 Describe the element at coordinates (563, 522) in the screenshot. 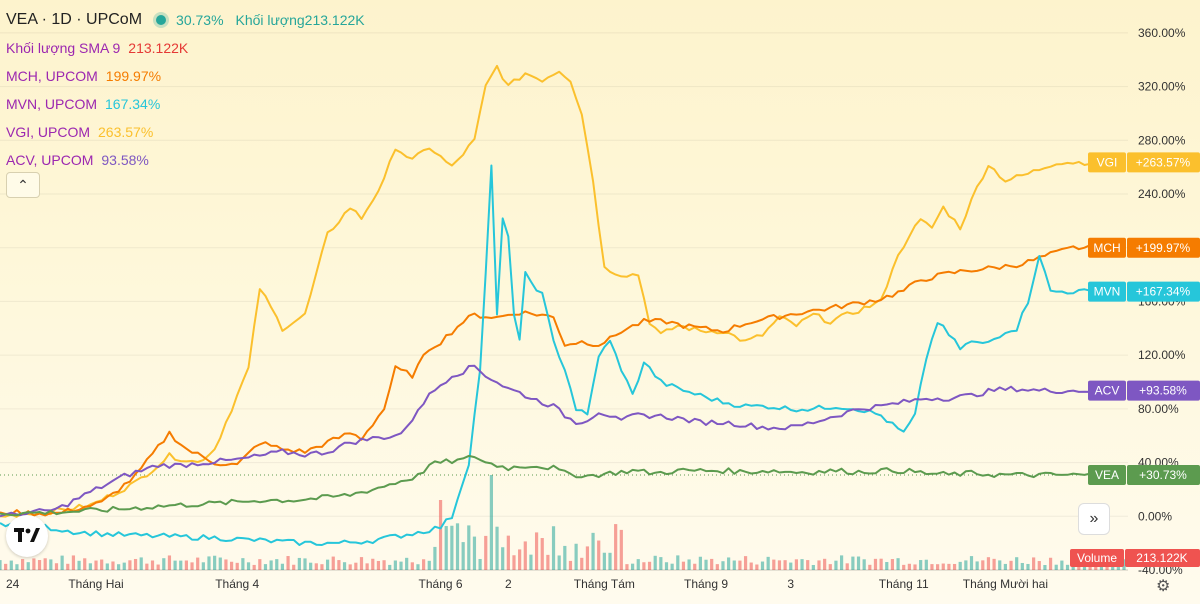

I see `volume-series` at that location.